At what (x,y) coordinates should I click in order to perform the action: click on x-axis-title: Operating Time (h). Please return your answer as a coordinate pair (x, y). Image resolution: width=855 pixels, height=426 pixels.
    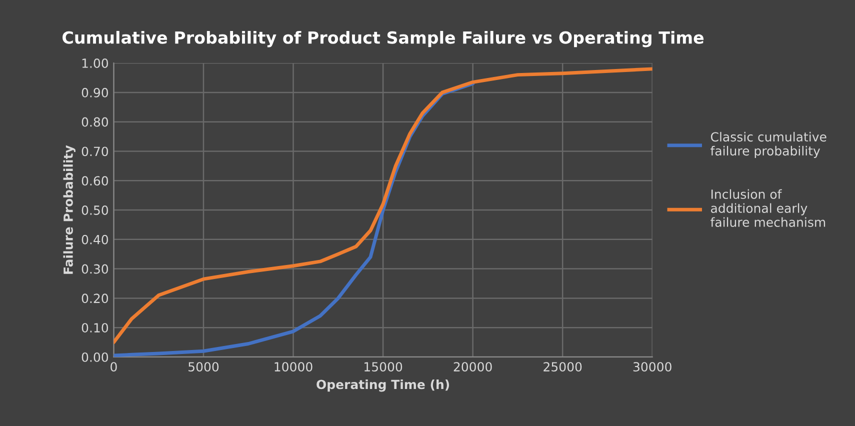
    Looking at the image, I should click on (383, 386).